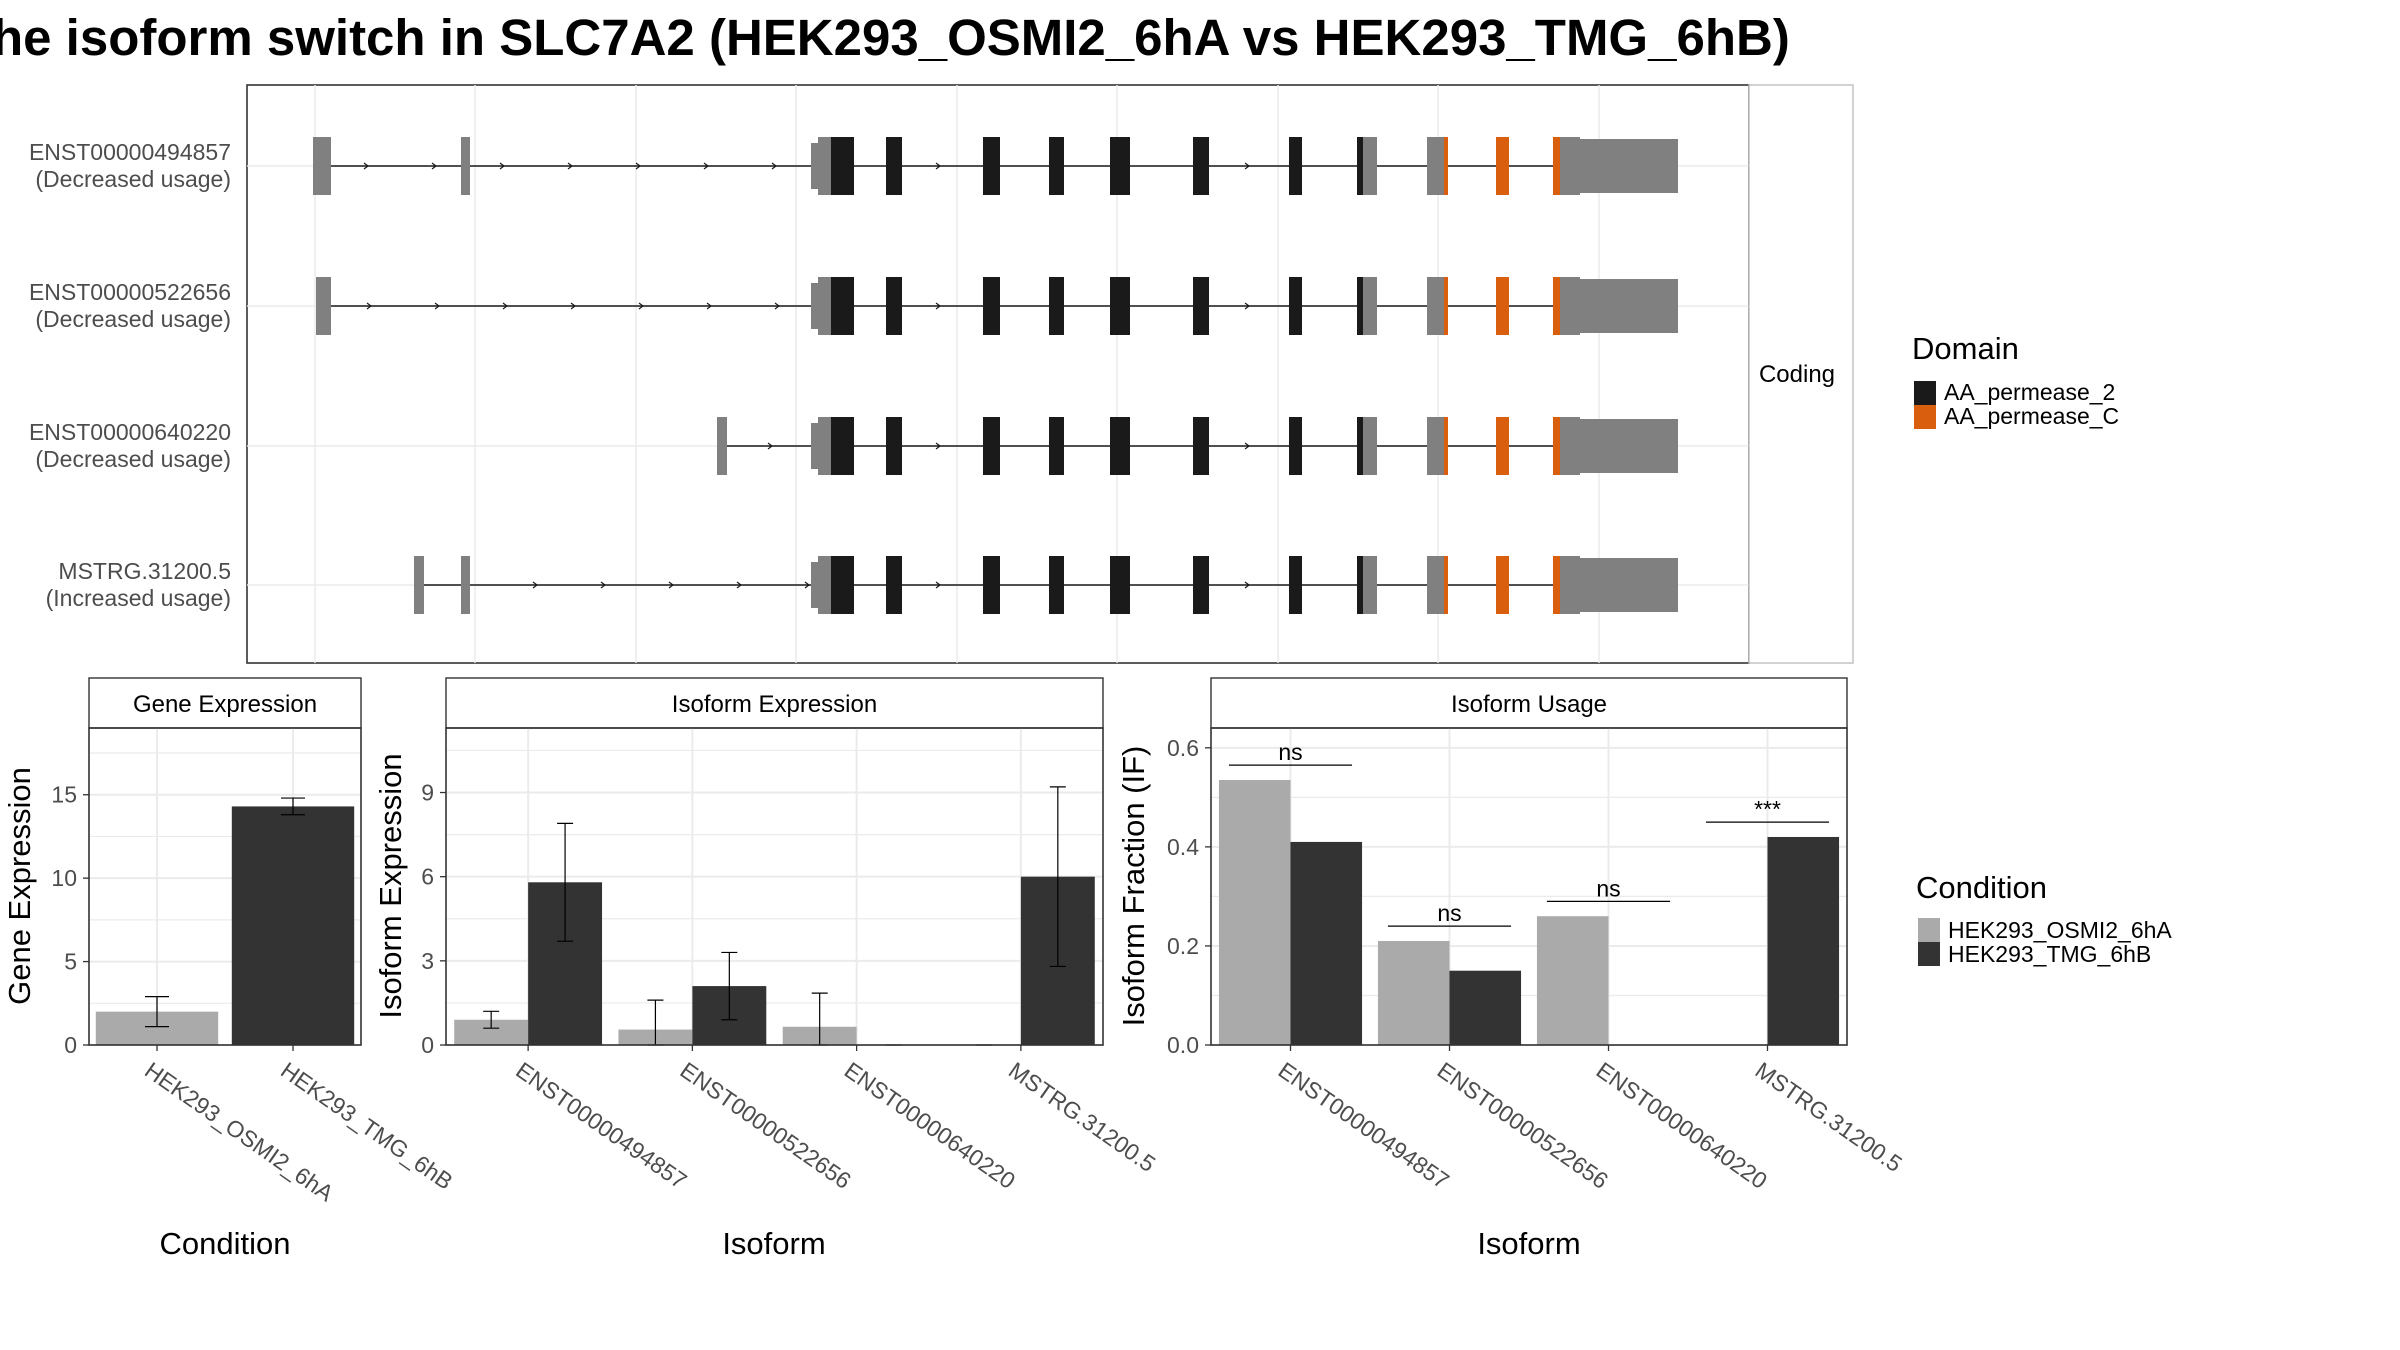 The image size is (2400, 1350). Describe the element at coordinates (1183, 1045) in the screenshot. I see `y-tick-label: 0.0` at that location.